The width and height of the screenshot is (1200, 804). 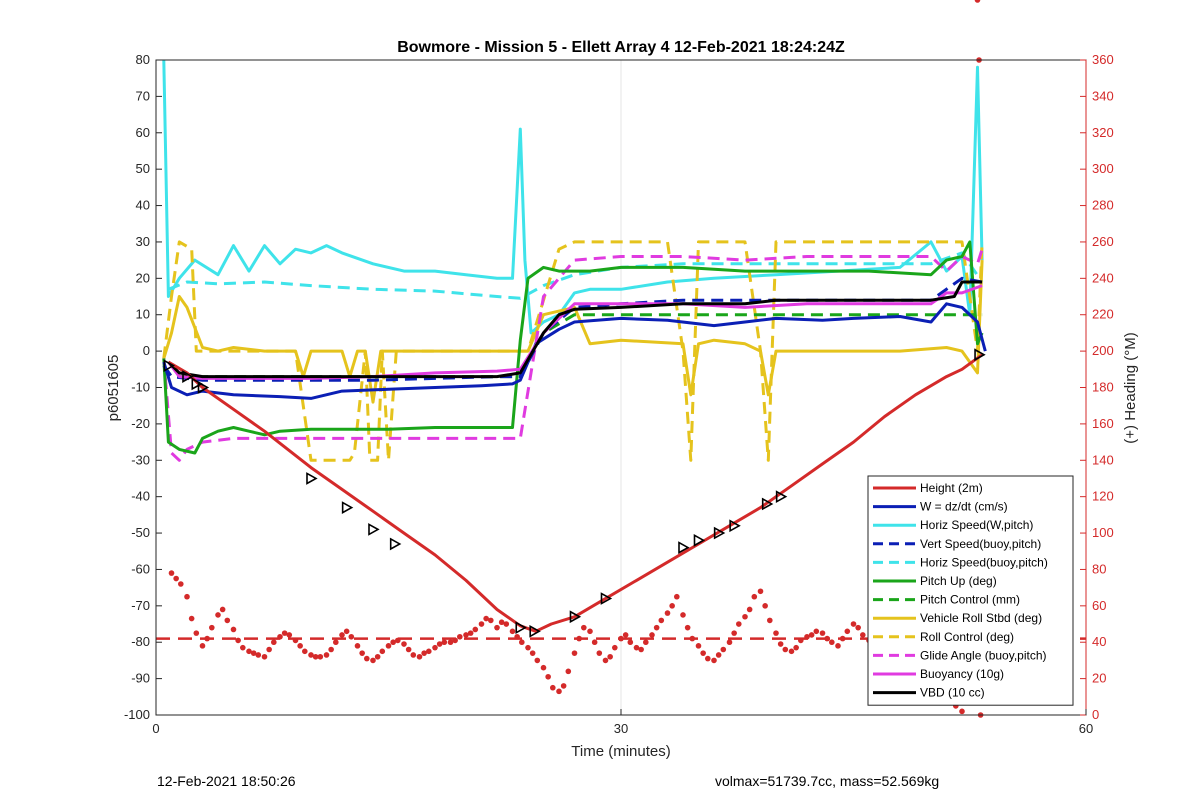 What do you see at coordinates (967, 637) in the screenshot?
I see `legend-label: Roll Control (deg)` at bounding box center [967, 637].